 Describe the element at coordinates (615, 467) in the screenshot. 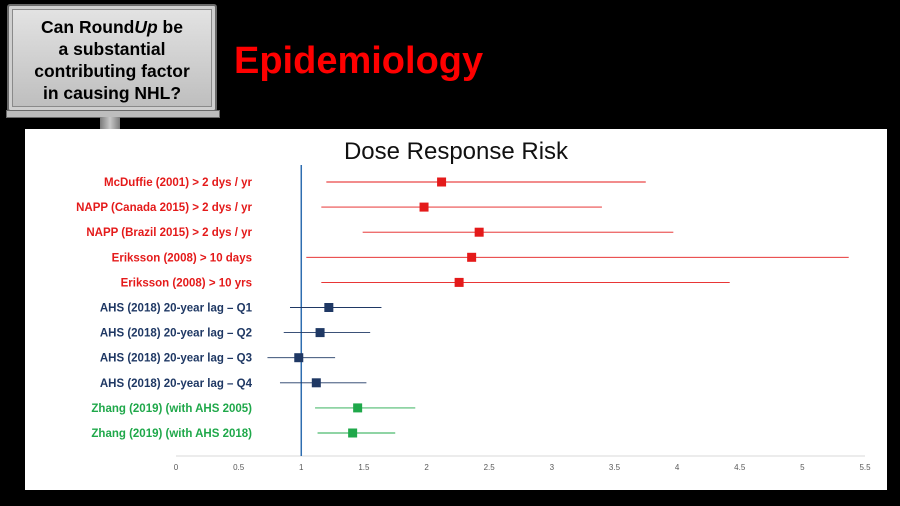

I see `x-tick-label: 3.5` at that location.